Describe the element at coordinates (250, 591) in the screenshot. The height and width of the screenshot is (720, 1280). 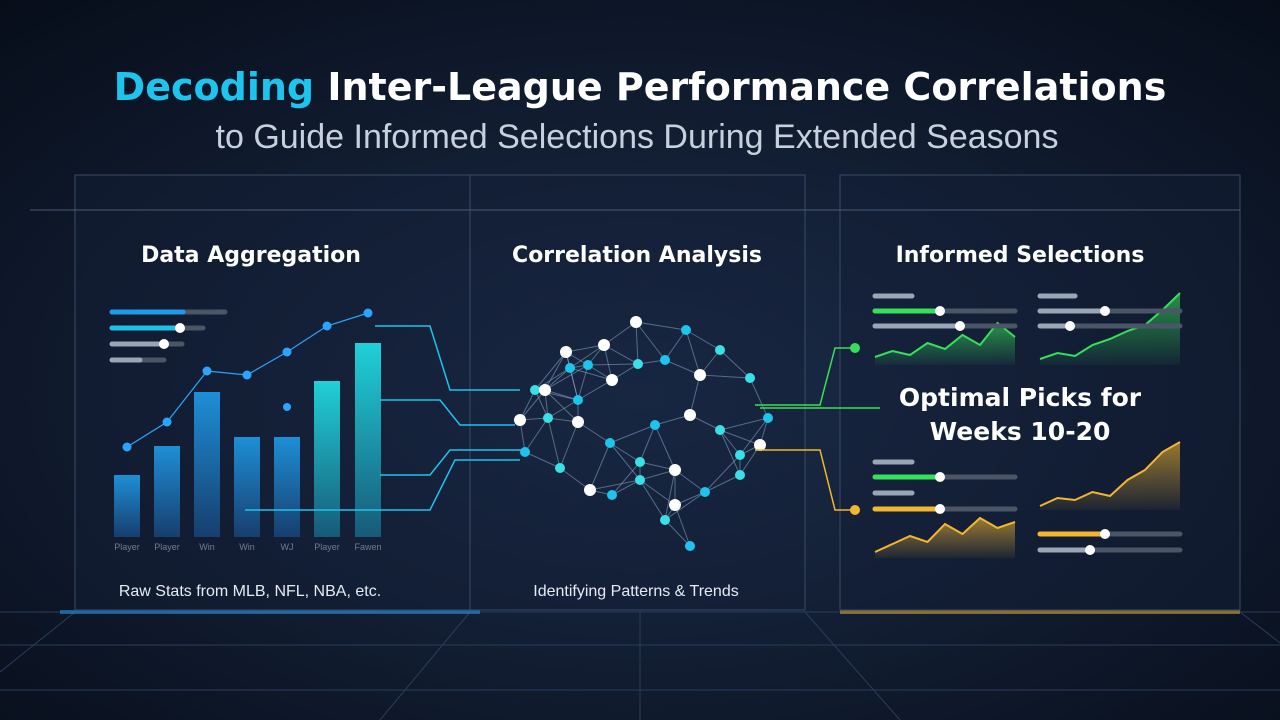
I see `panel-caption: Raw Stats from MLB, NFL, NBA, etc.` at that location.